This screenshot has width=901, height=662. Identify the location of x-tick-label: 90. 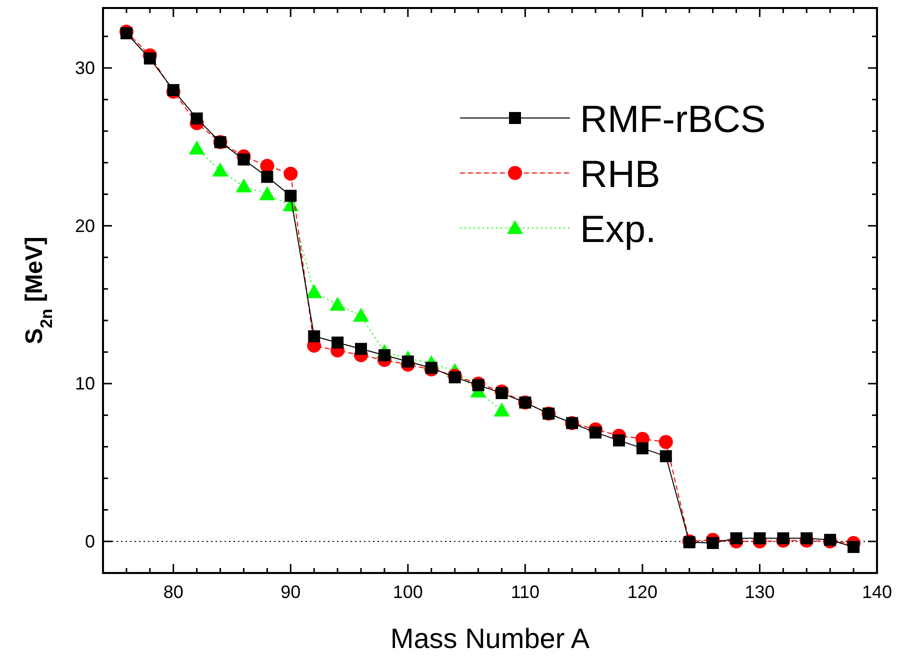
(290, 592).